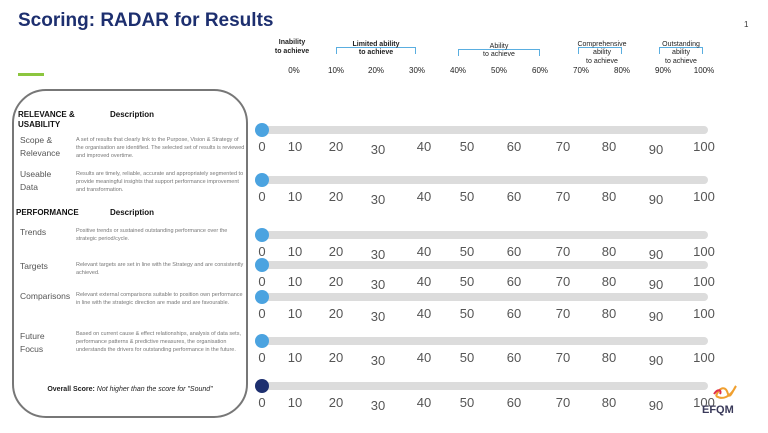 The height and width of the screenshot is (433, 768). Describe the element at coordinates (663, 70) in the screenshot. I see `percent-label: 90%` at that location.